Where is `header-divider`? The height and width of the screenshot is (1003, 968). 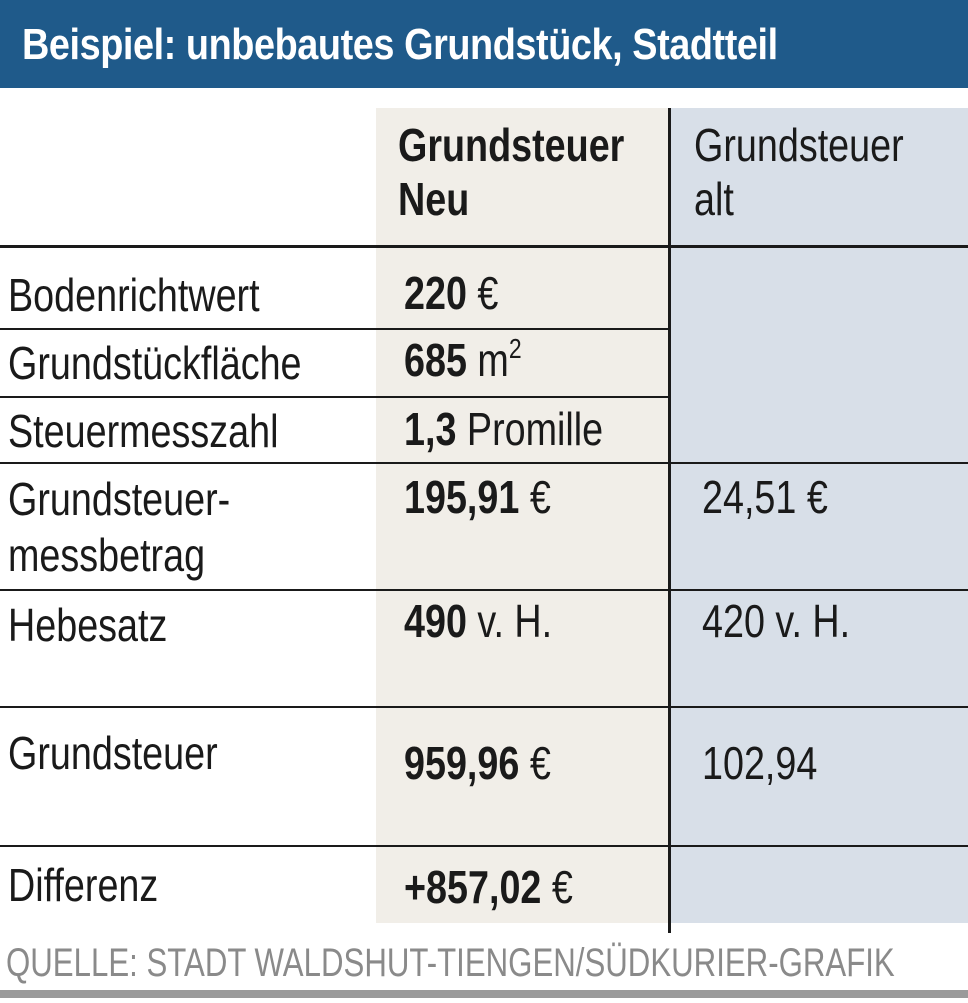 header-divider is located at coordinates (484, 246).